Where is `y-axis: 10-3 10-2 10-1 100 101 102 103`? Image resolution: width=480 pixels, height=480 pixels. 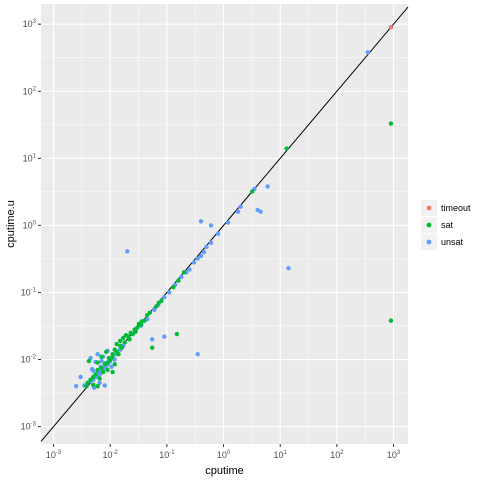 y-axis: 10-3 10-2 10-1 100 101 102 103 is located at coordinates (31, 225).